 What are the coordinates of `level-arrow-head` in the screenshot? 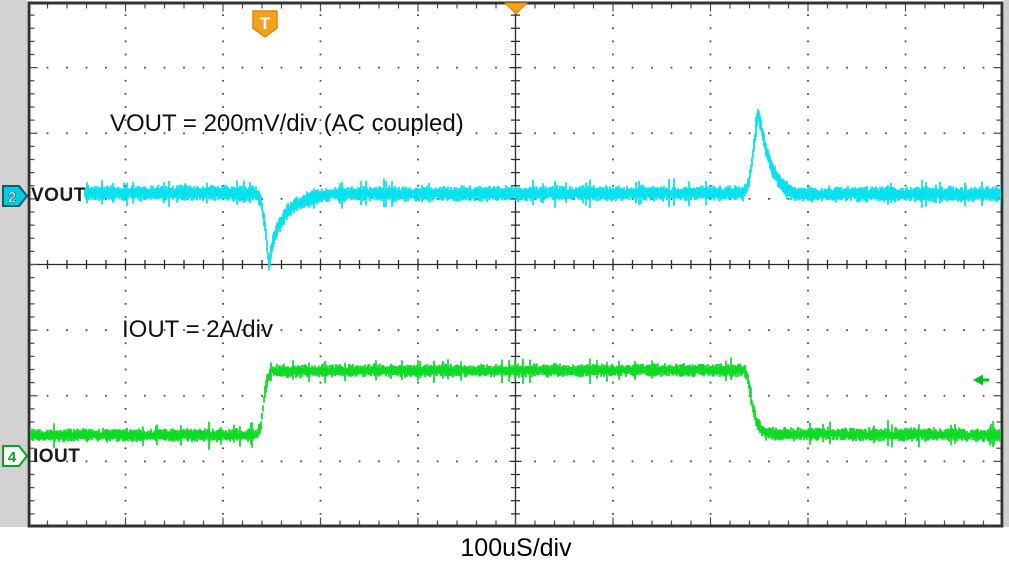 It's located at (978, 380).